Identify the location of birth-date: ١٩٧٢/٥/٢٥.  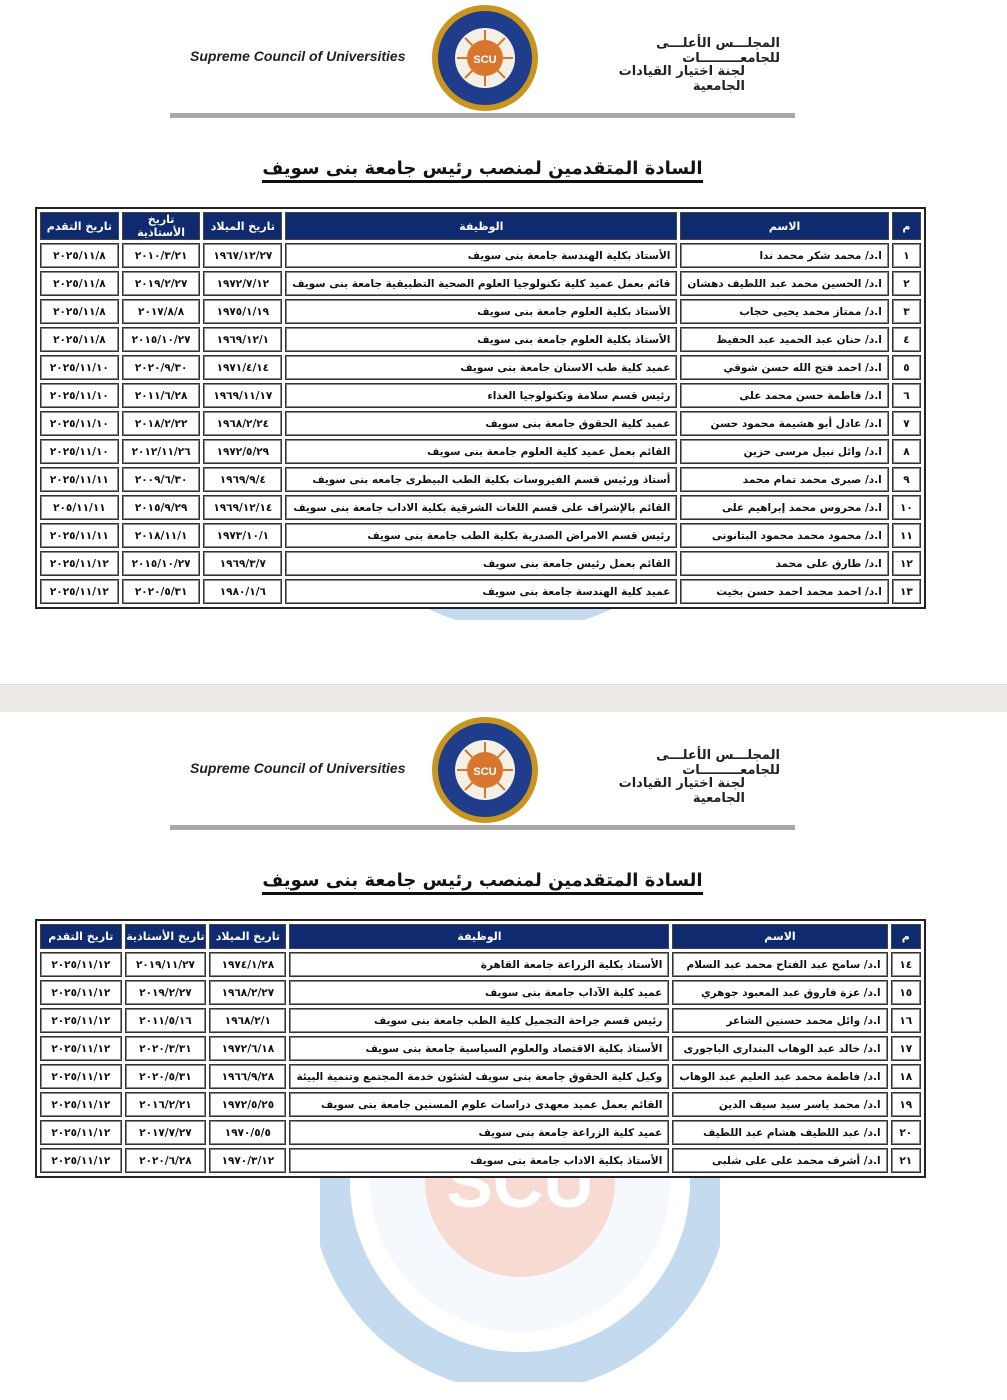
(248, 1104).